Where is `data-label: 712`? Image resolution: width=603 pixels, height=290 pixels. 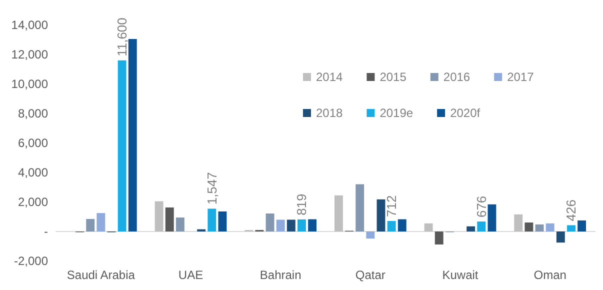 data-label: 712 is located at coordinates (392, 206).